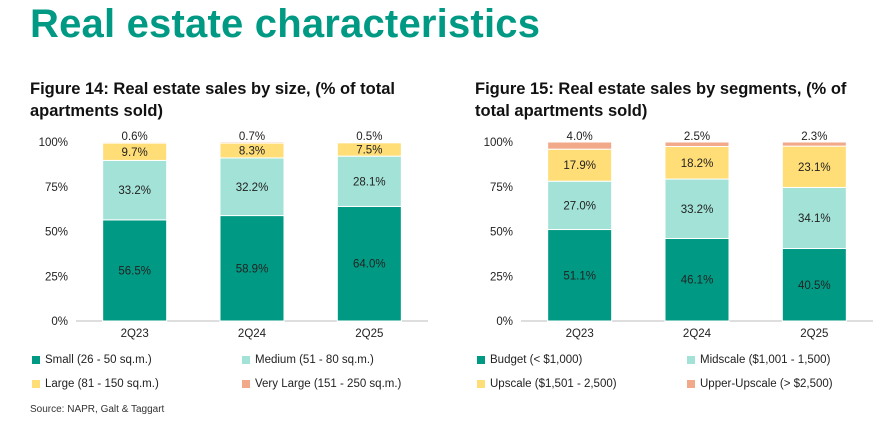 This screenshot has width=883, height=423. I want to click on data-label: 0.7%, so click(252, 137).